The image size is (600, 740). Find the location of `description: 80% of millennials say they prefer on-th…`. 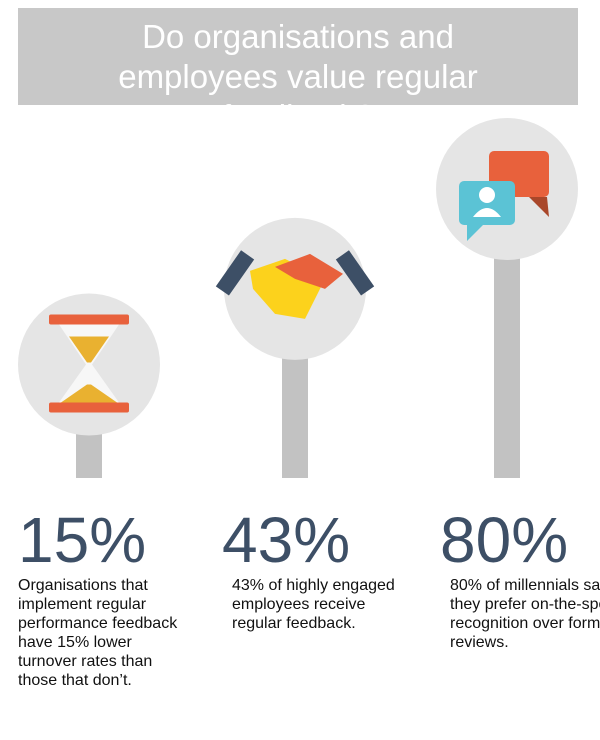

description: 80% of millennials say they prefer on-th… is located at coordinates (525, 614).